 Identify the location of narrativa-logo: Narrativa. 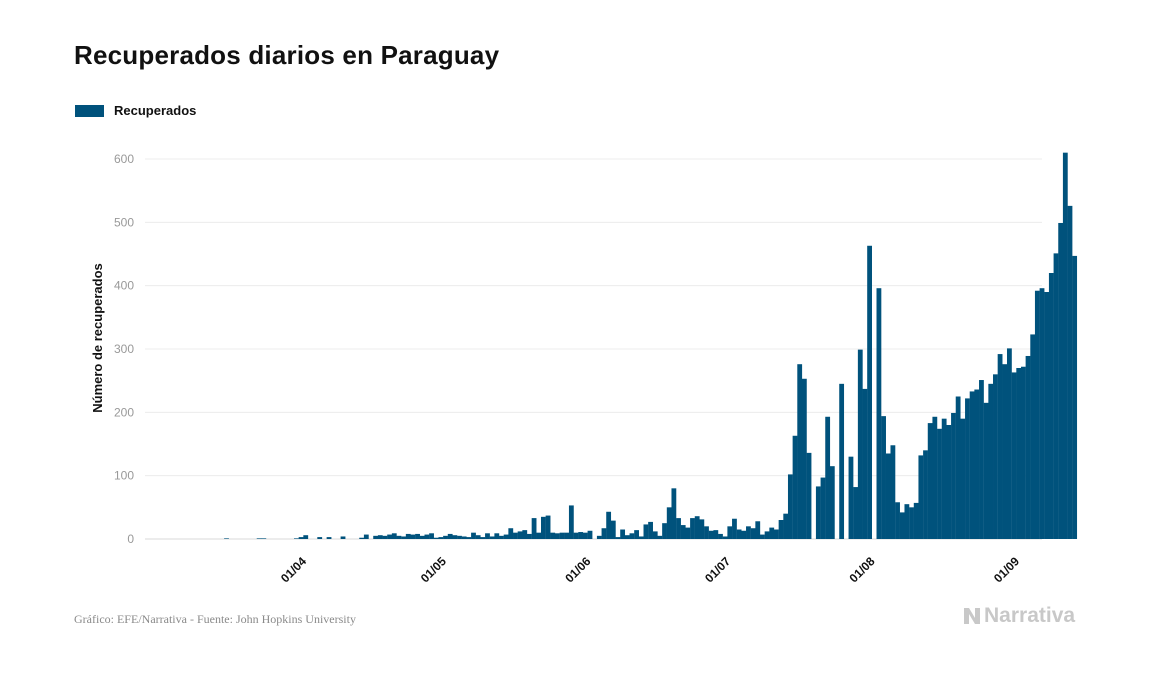
(1018, 616).